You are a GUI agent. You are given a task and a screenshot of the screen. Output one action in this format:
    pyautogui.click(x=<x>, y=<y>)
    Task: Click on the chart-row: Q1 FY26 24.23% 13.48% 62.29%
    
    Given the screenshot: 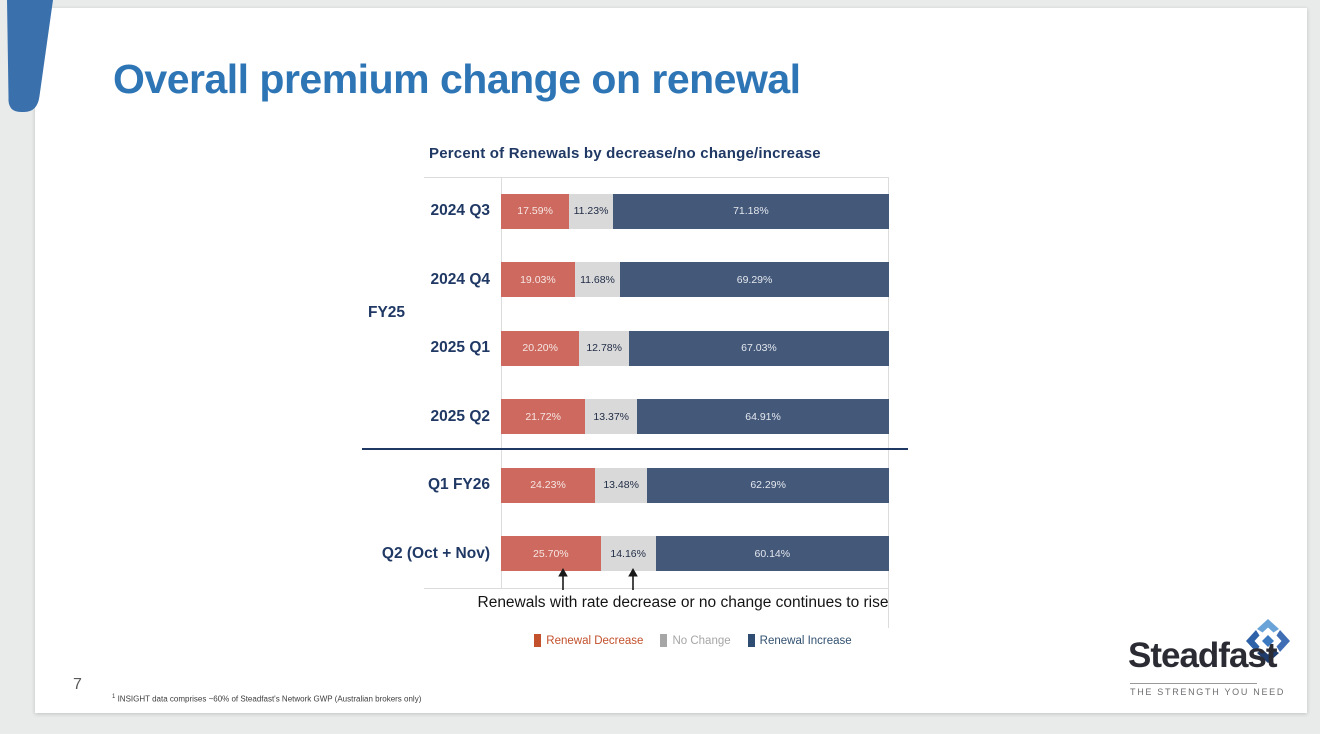 What is the action you would take?
    pyautogui.click(x=656, y=485)
    